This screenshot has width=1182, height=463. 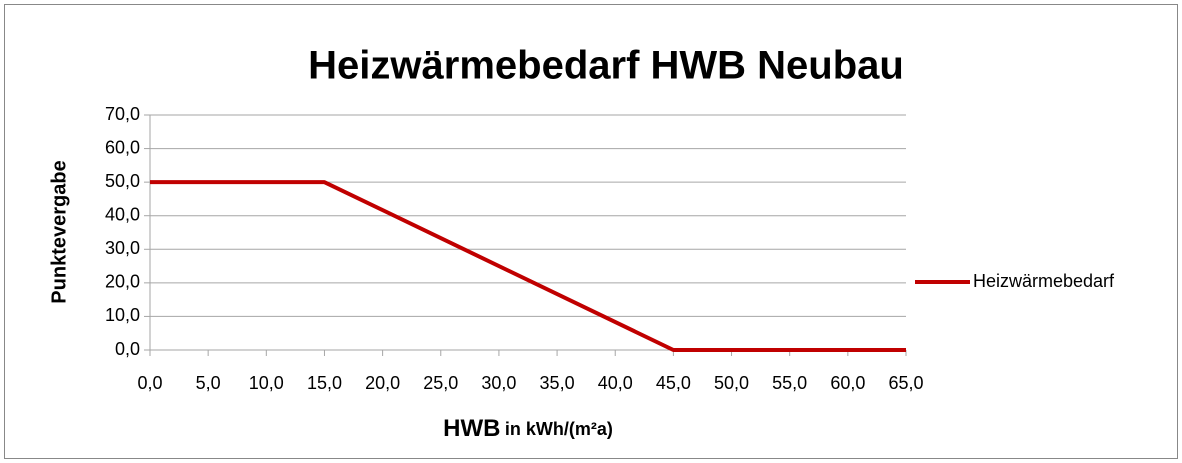 I want to click on y-tick-label: 10,0, so click(x=122, y=315).